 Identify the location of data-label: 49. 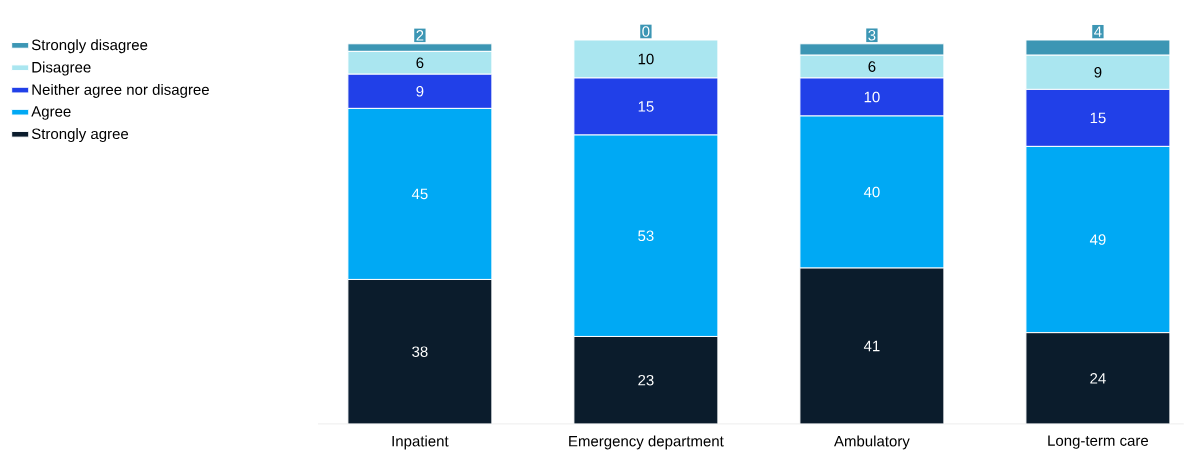
(1097, 239).